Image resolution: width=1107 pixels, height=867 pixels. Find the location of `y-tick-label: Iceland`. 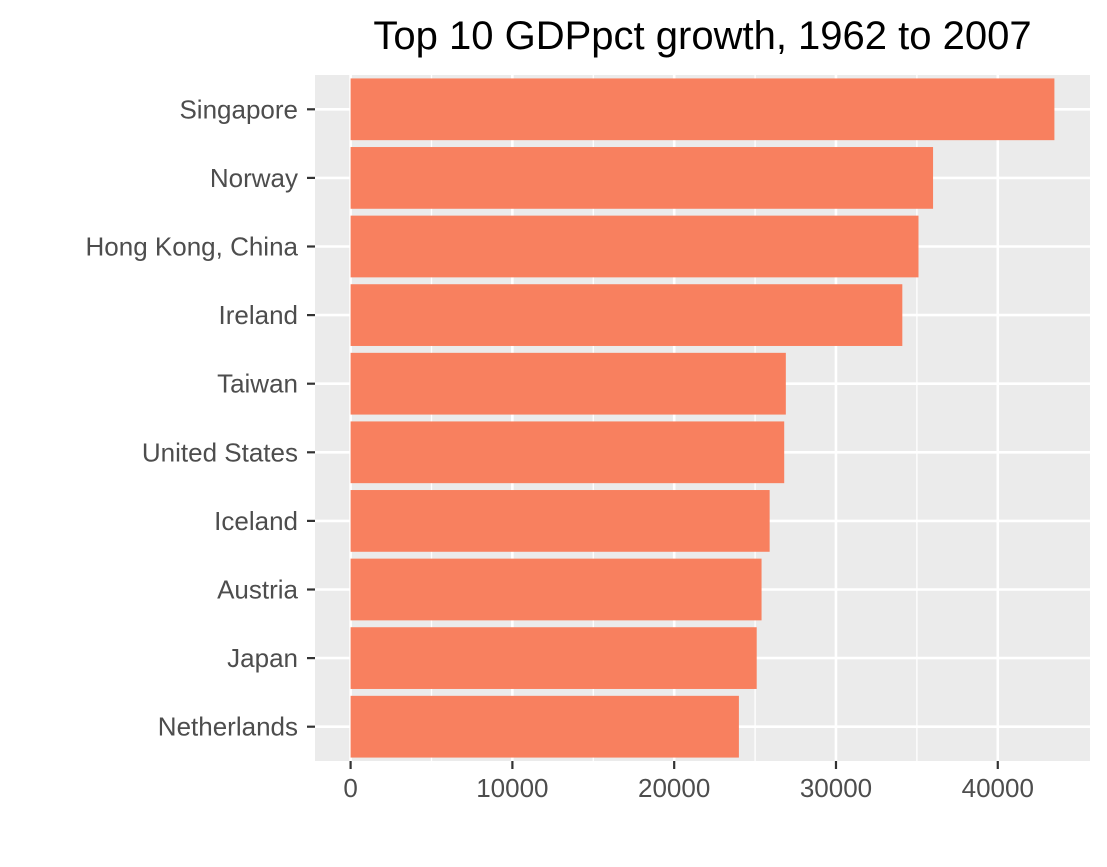

y-tick-label: Iceland is located at coordinates (256, 521).